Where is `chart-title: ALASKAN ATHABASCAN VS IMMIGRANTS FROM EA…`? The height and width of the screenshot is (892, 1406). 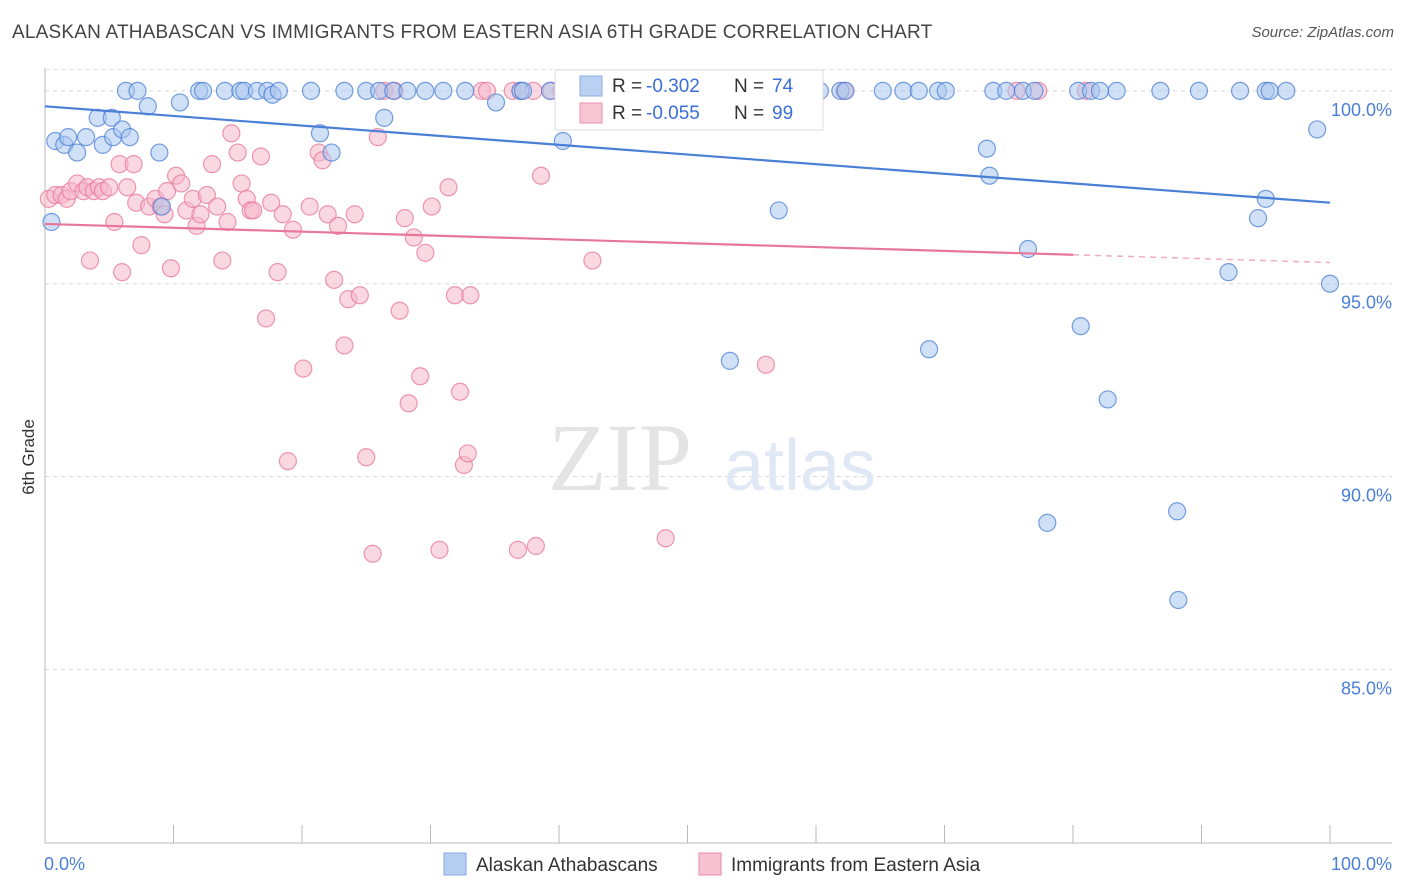
chart-title: ALASKAN ATHABASCAN VS IMMIGRANTS FROM EA… is located at coordinates (472, 32).